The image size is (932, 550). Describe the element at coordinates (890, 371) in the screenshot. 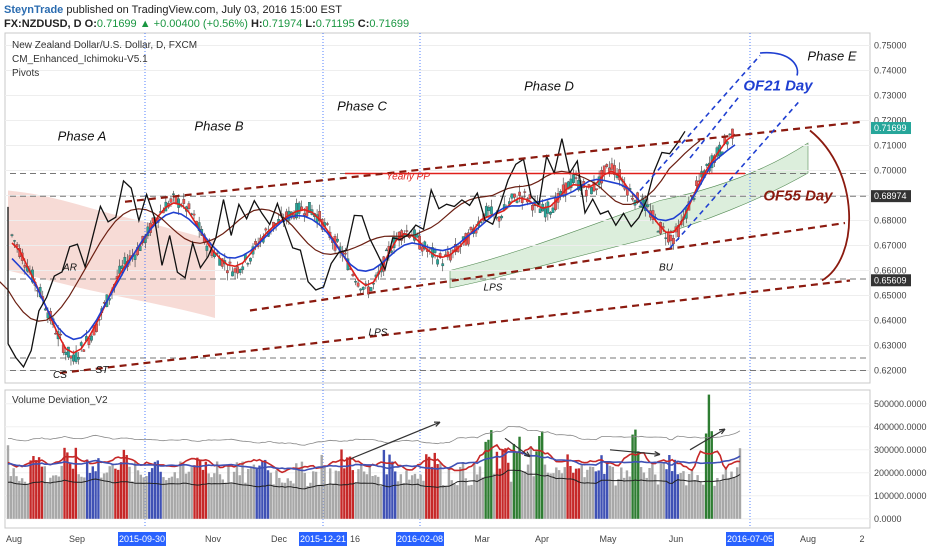

I see `price-tick-label: 0.62000` at that location.